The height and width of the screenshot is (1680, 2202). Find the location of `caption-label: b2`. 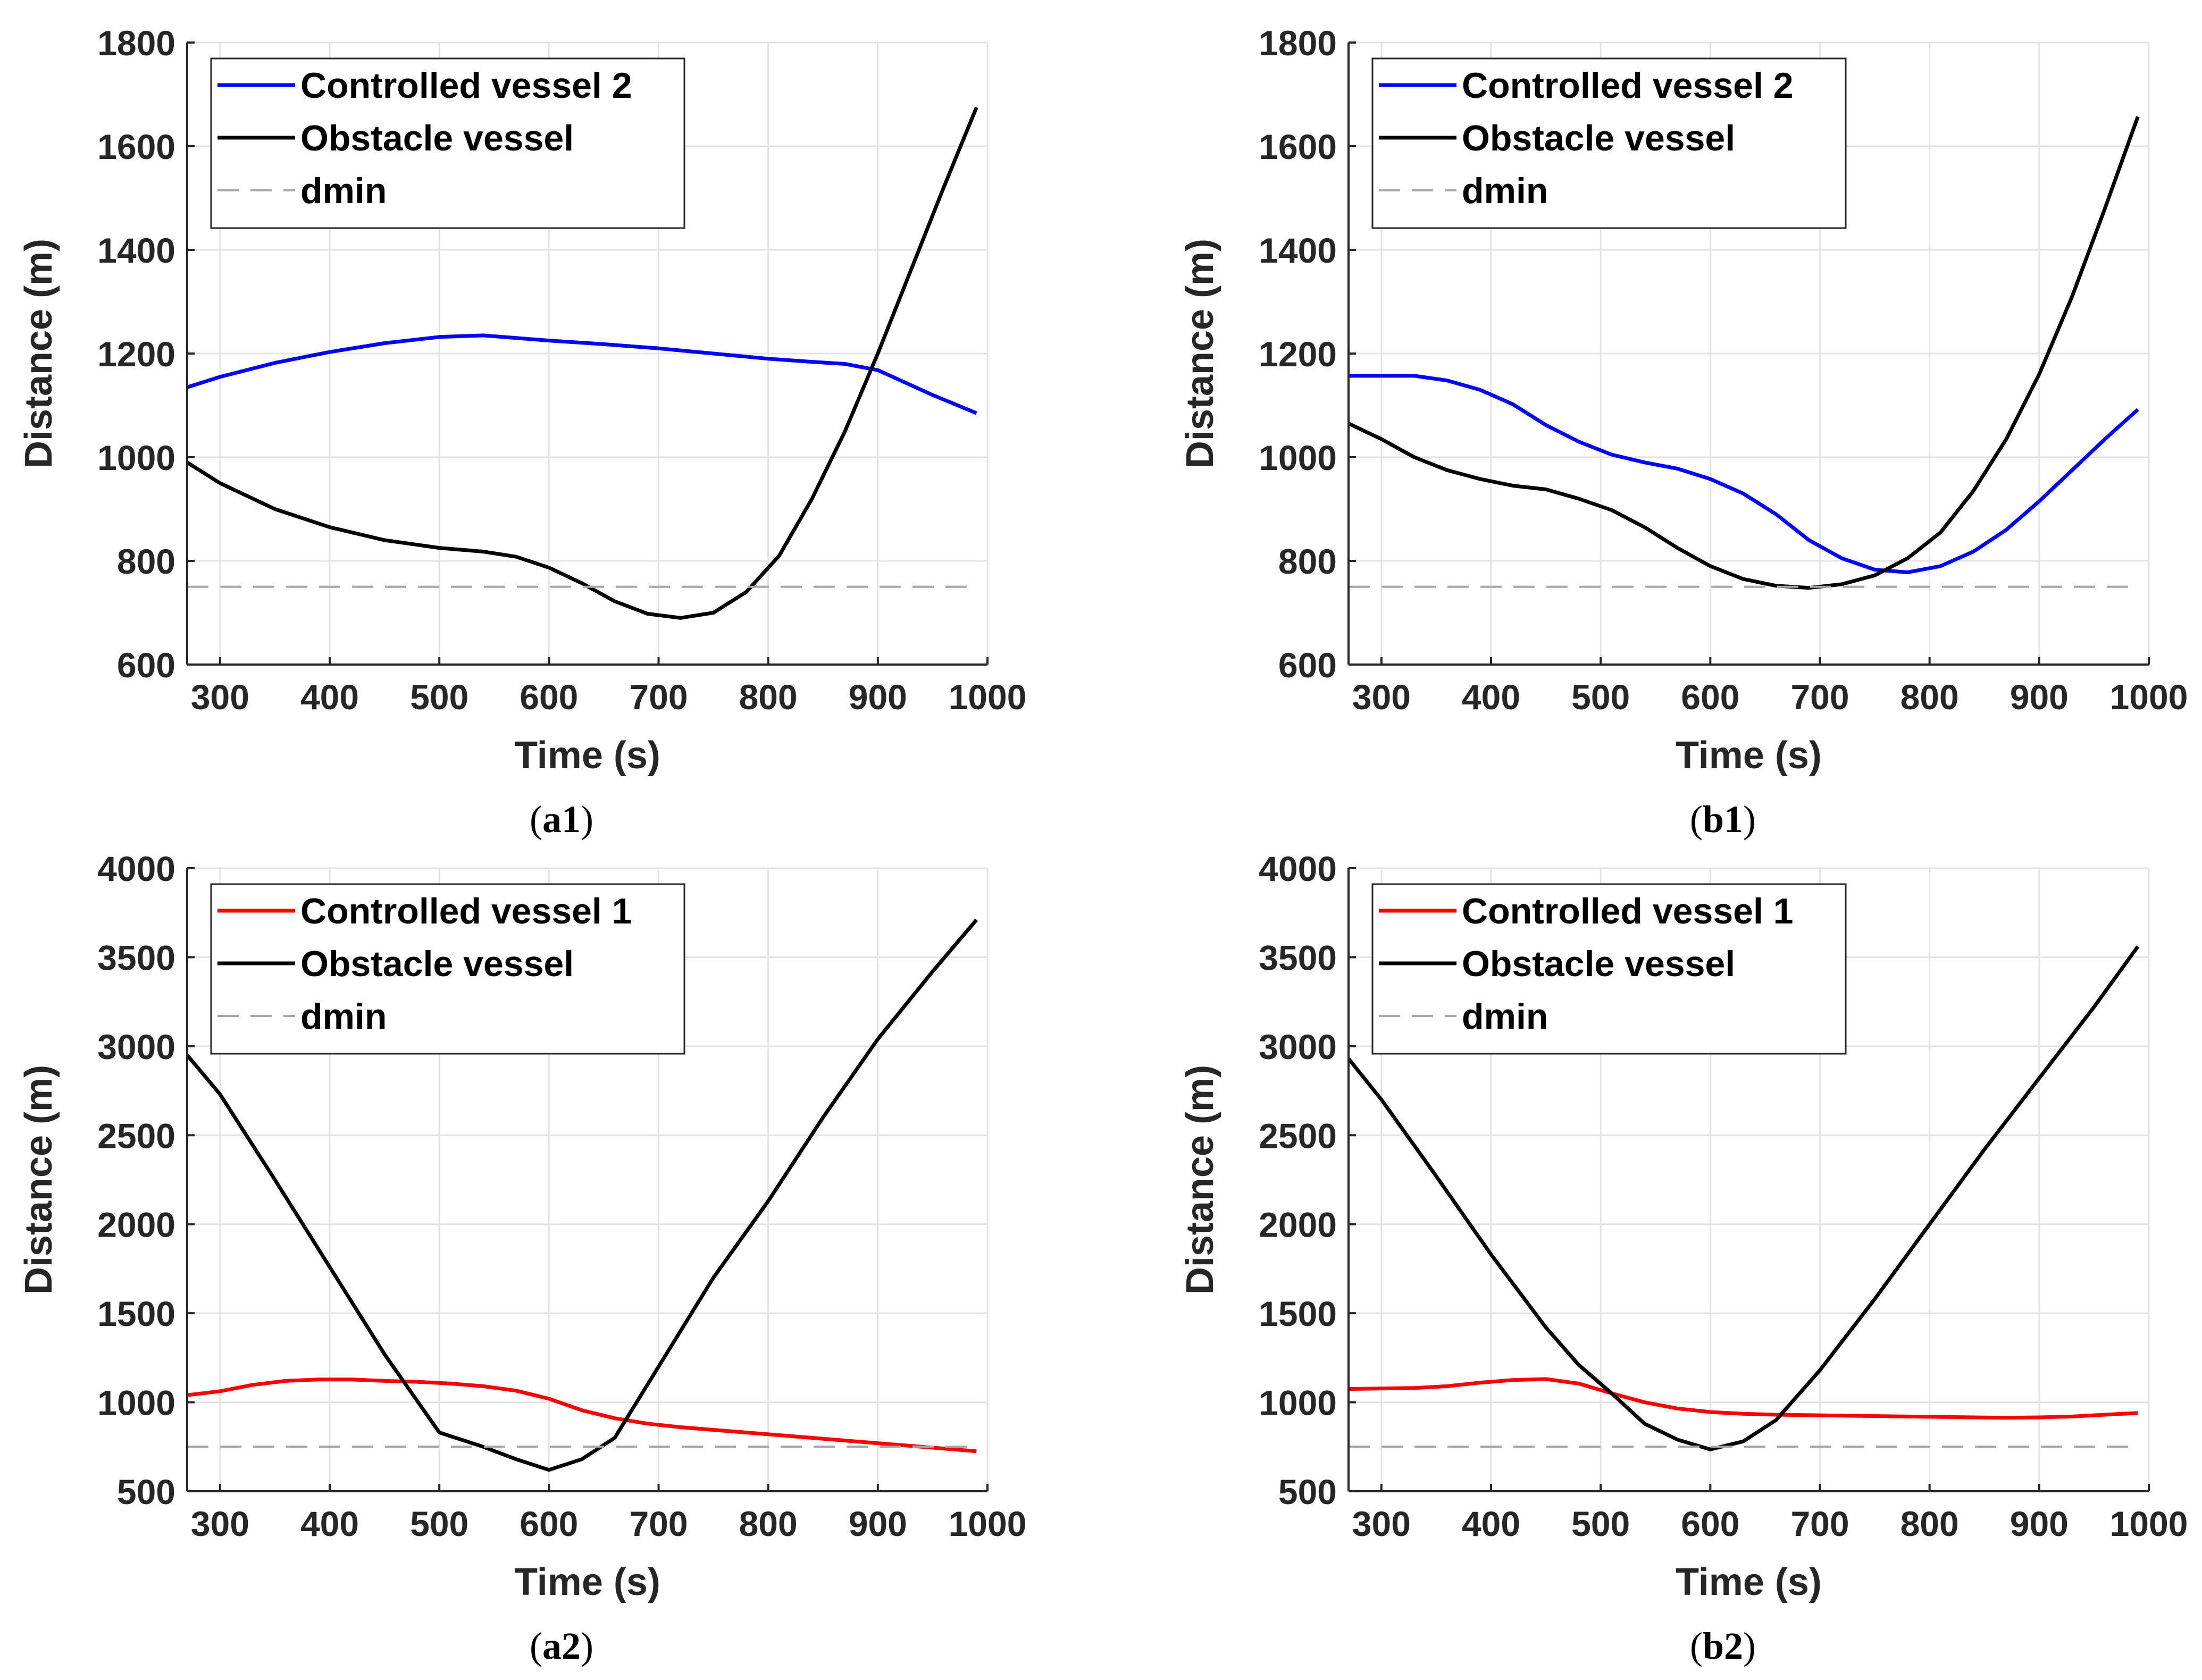

caption-label: b2 is located at coordinates (1723, 1646).